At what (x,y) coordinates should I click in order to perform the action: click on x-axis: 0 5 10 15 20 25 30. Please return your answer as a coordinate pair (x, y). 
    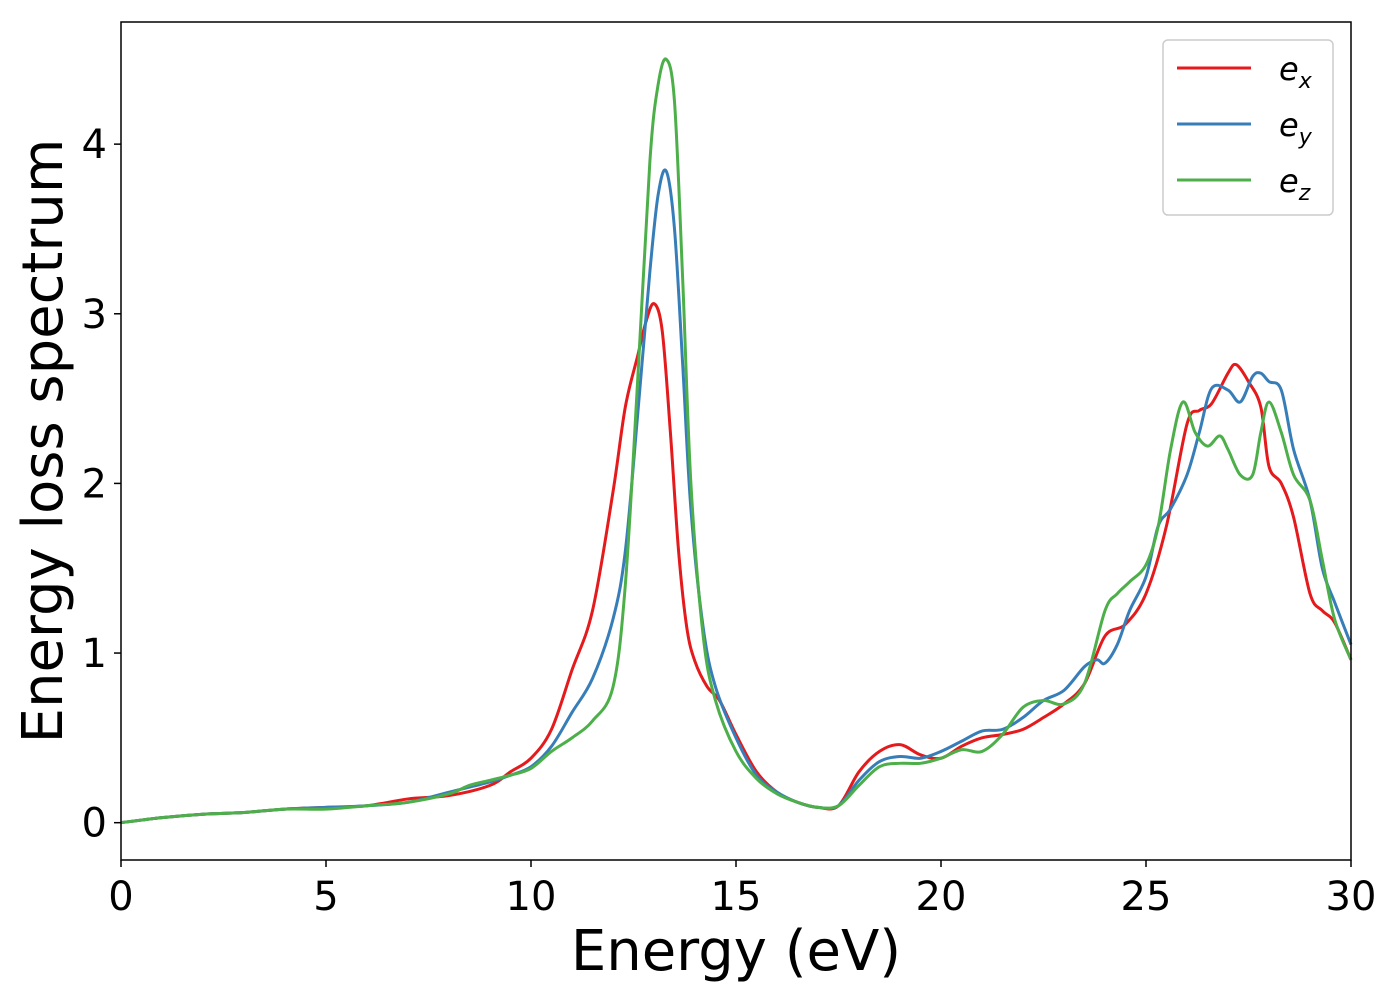
    Looking at the image, I should click on (742, 890).